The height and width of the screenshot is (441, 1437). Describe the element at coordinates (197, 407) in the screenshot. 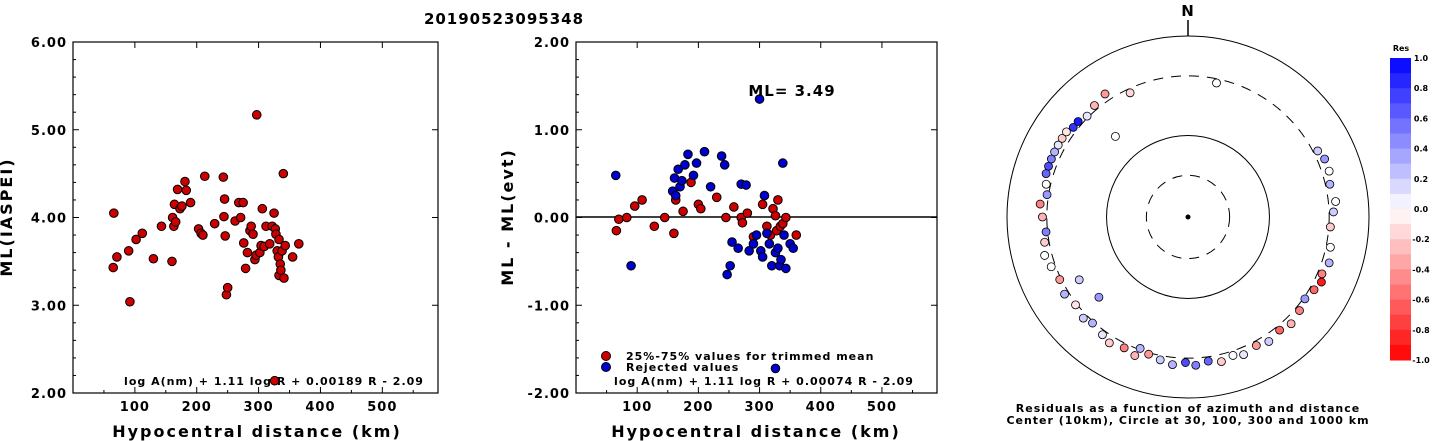

I see `panel1-x-tick-label: 200` at that location.